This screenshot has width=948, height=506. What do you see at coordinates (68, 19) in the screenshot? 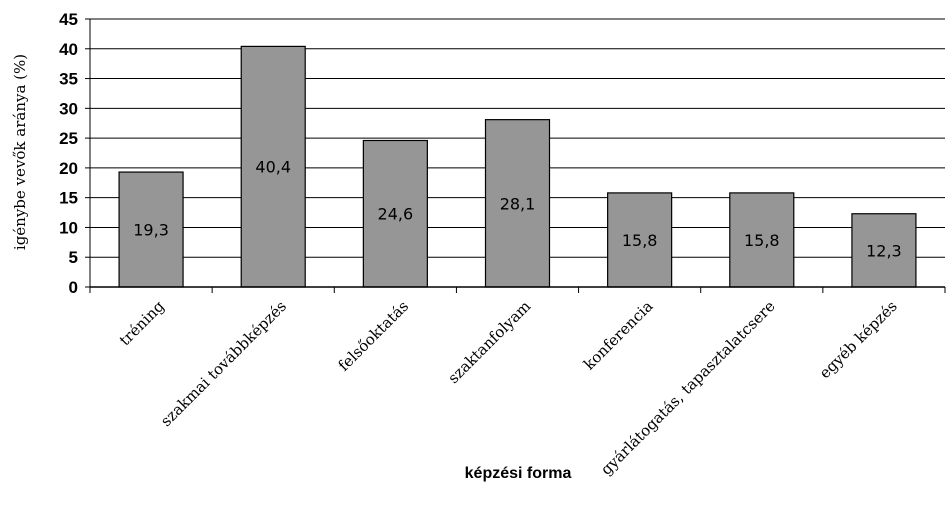
I see `y-tick-label: 45` at bounding box center [68, 19].